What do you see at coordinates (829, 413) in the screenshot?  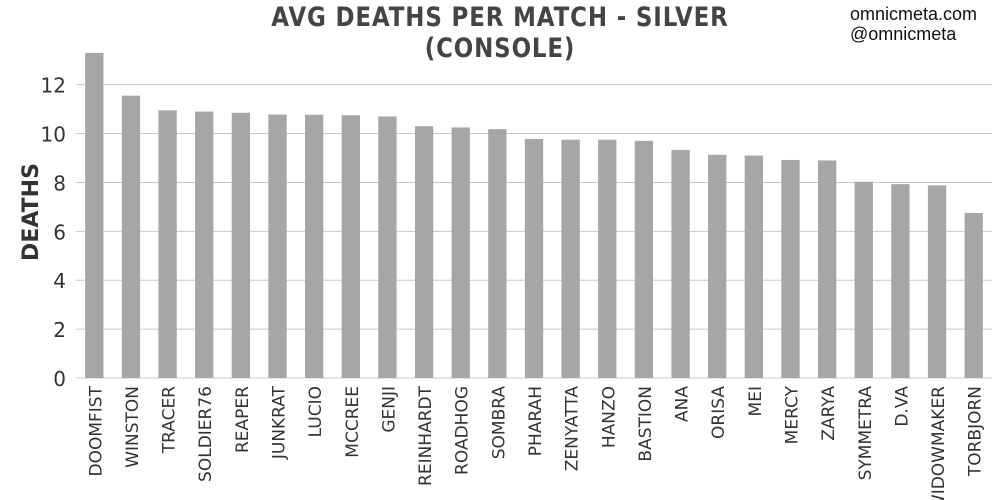 I see `x-tick-label: ZARYA` at bounding box center [829, 413].